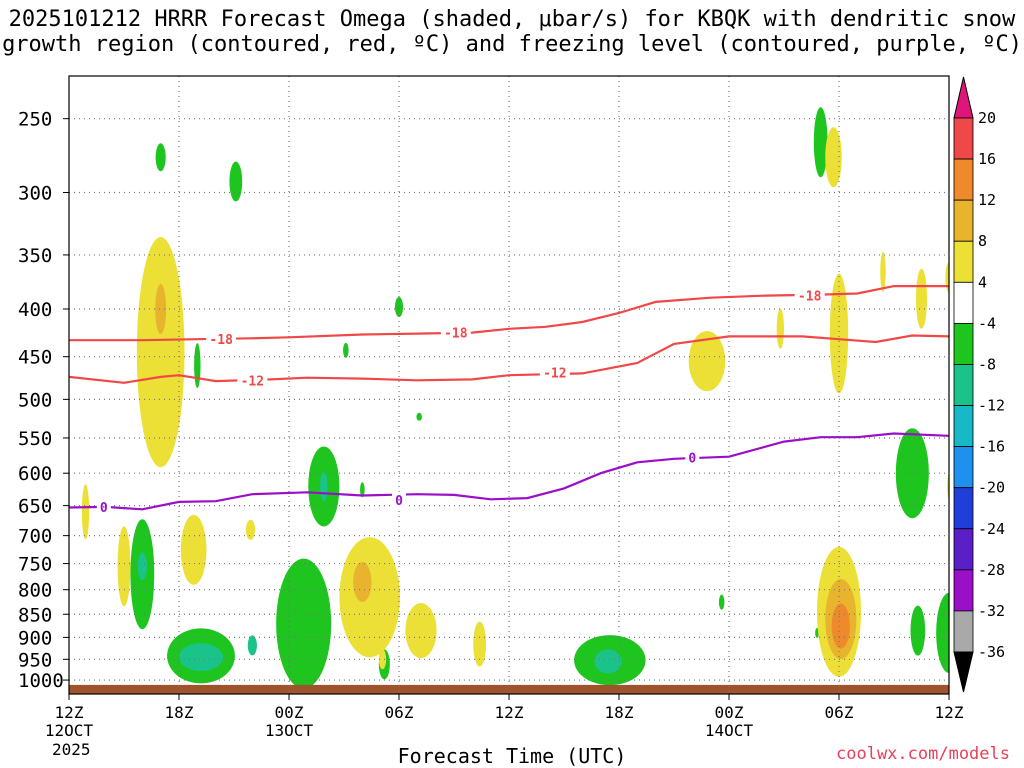 The image size is (1024, 768). Describe the element at coordinates (982, 282) in the screenshot. I see `colorbar-level-4: 4` at that location.